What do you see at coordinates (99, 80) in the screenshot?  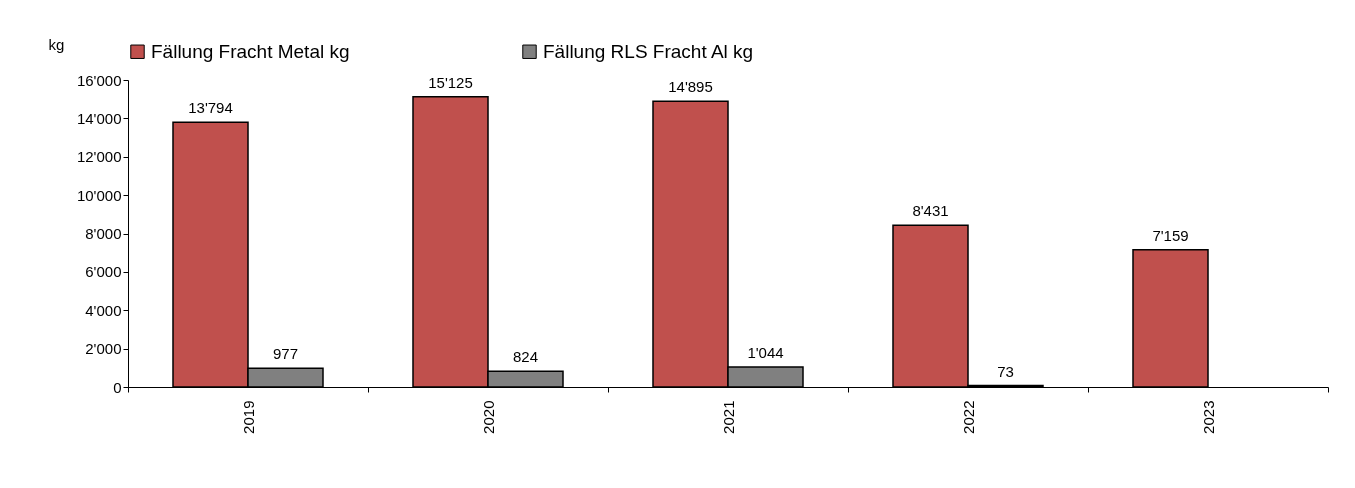 I see `y-tick-label: 16'000` at bounding box center [99, 80].